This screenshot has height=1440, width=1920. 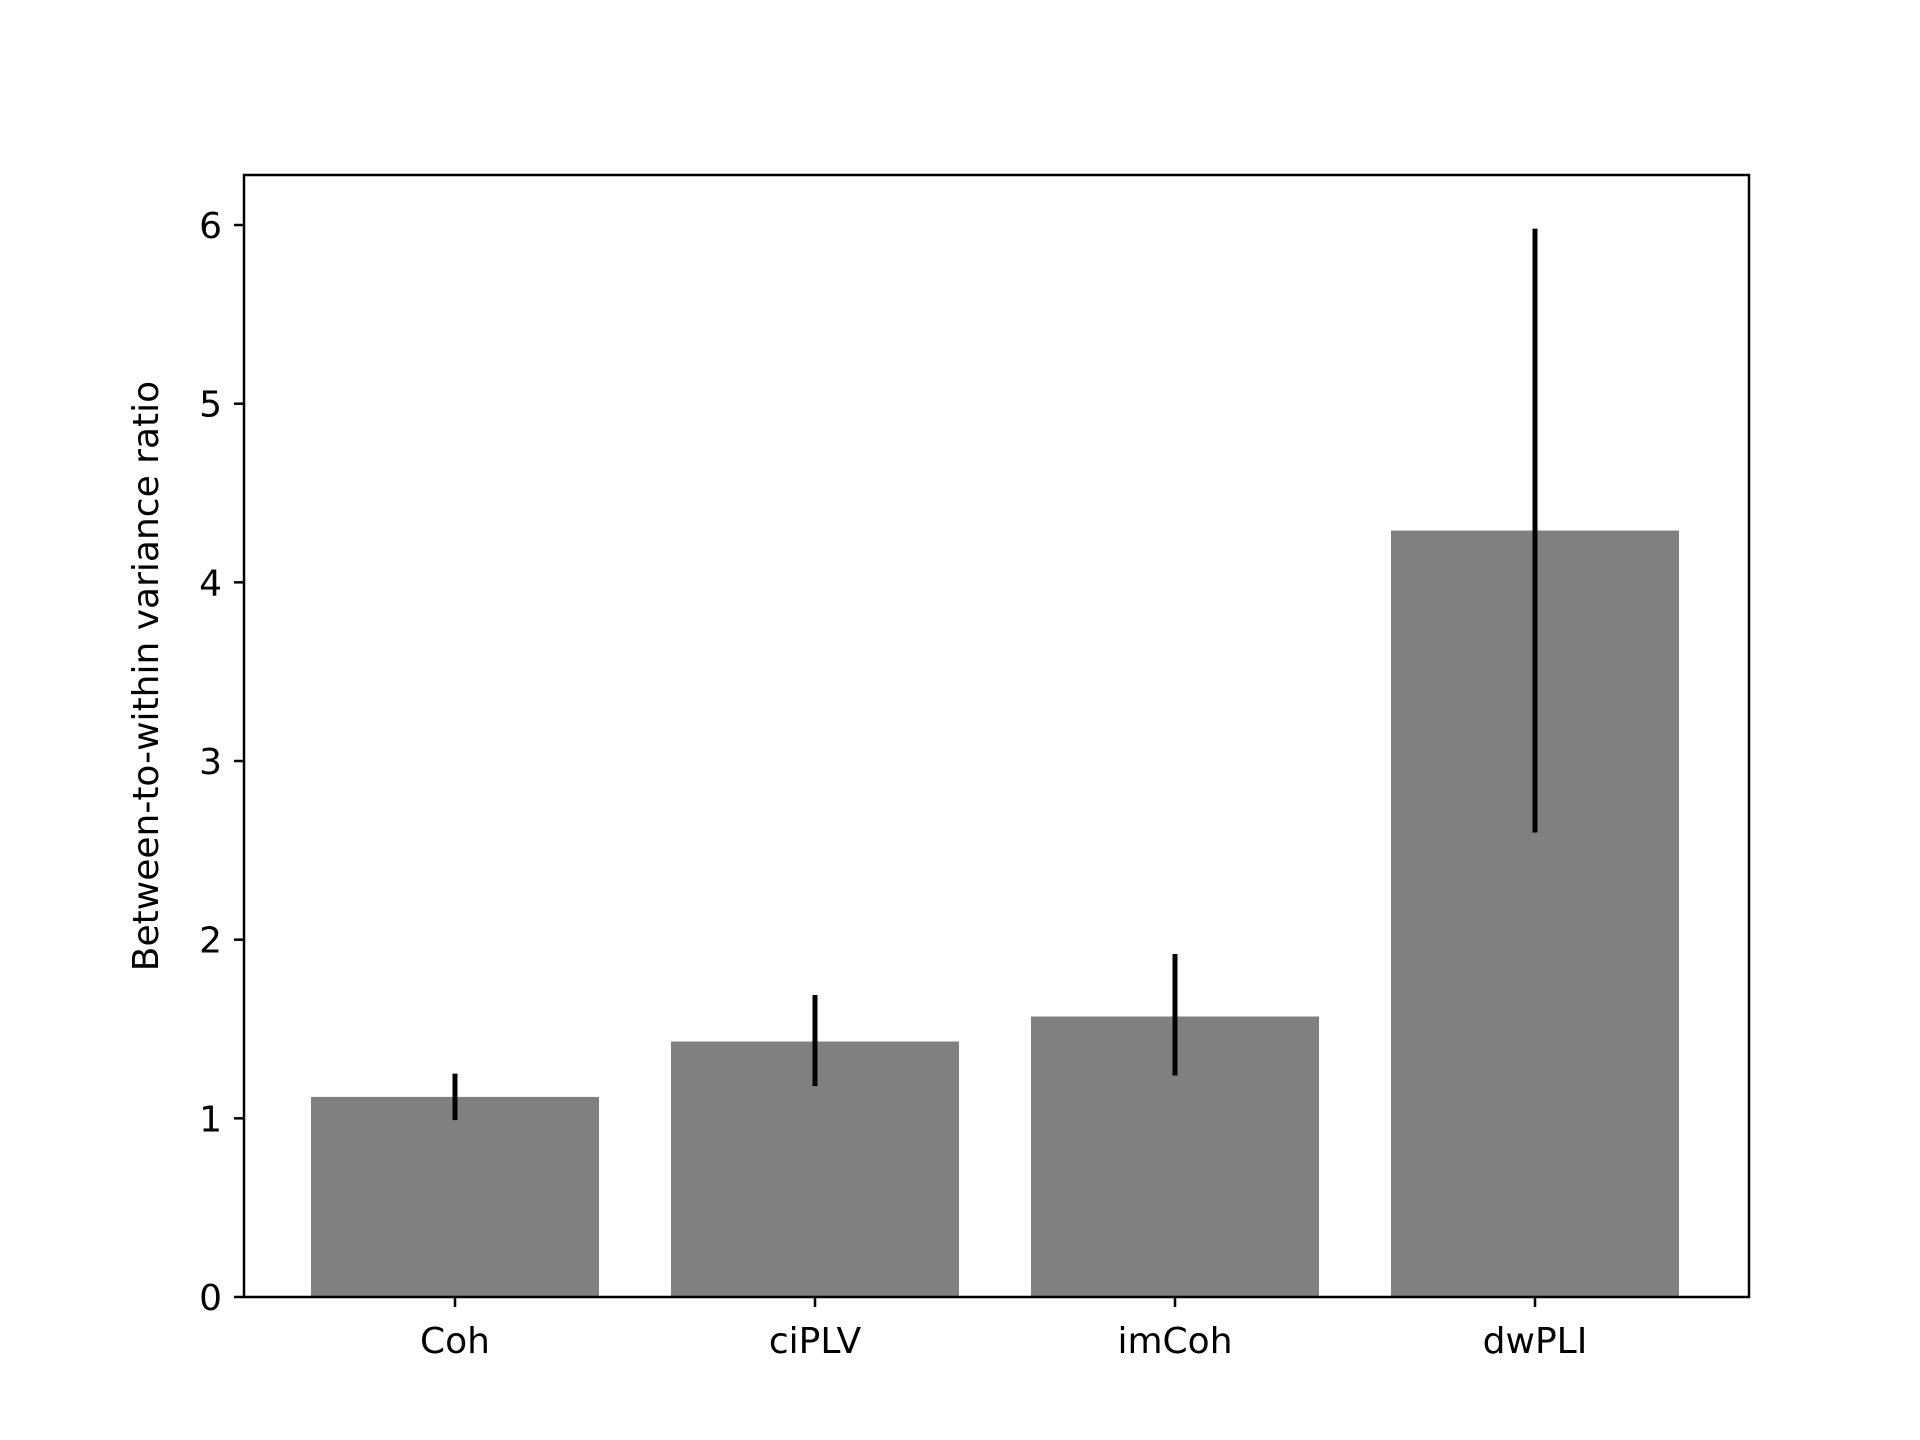 I want to click on x-axis: Coh ciPLV imCoh dwPLI, so click(x=1003, y=1329).